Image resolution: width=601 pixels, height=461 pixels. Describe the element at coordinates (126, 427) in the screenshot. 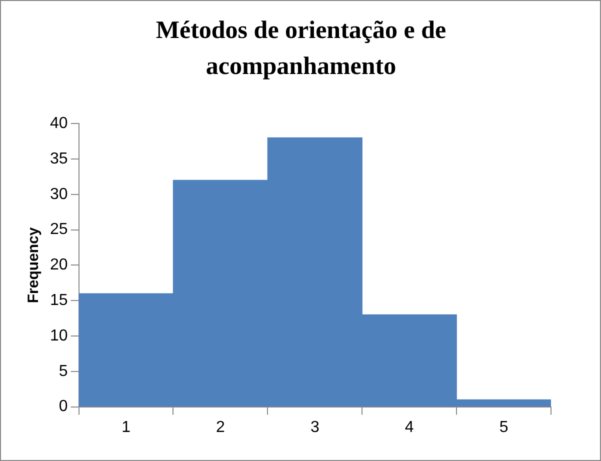

I see `x-tick-label: 1` at that location.